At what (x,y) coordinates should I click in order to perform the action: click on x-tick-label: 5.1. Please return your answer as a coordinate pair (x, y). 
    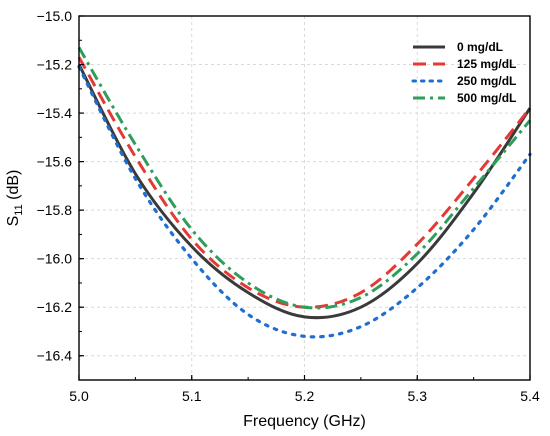
    Looking at the image, I should click on (192, 396).